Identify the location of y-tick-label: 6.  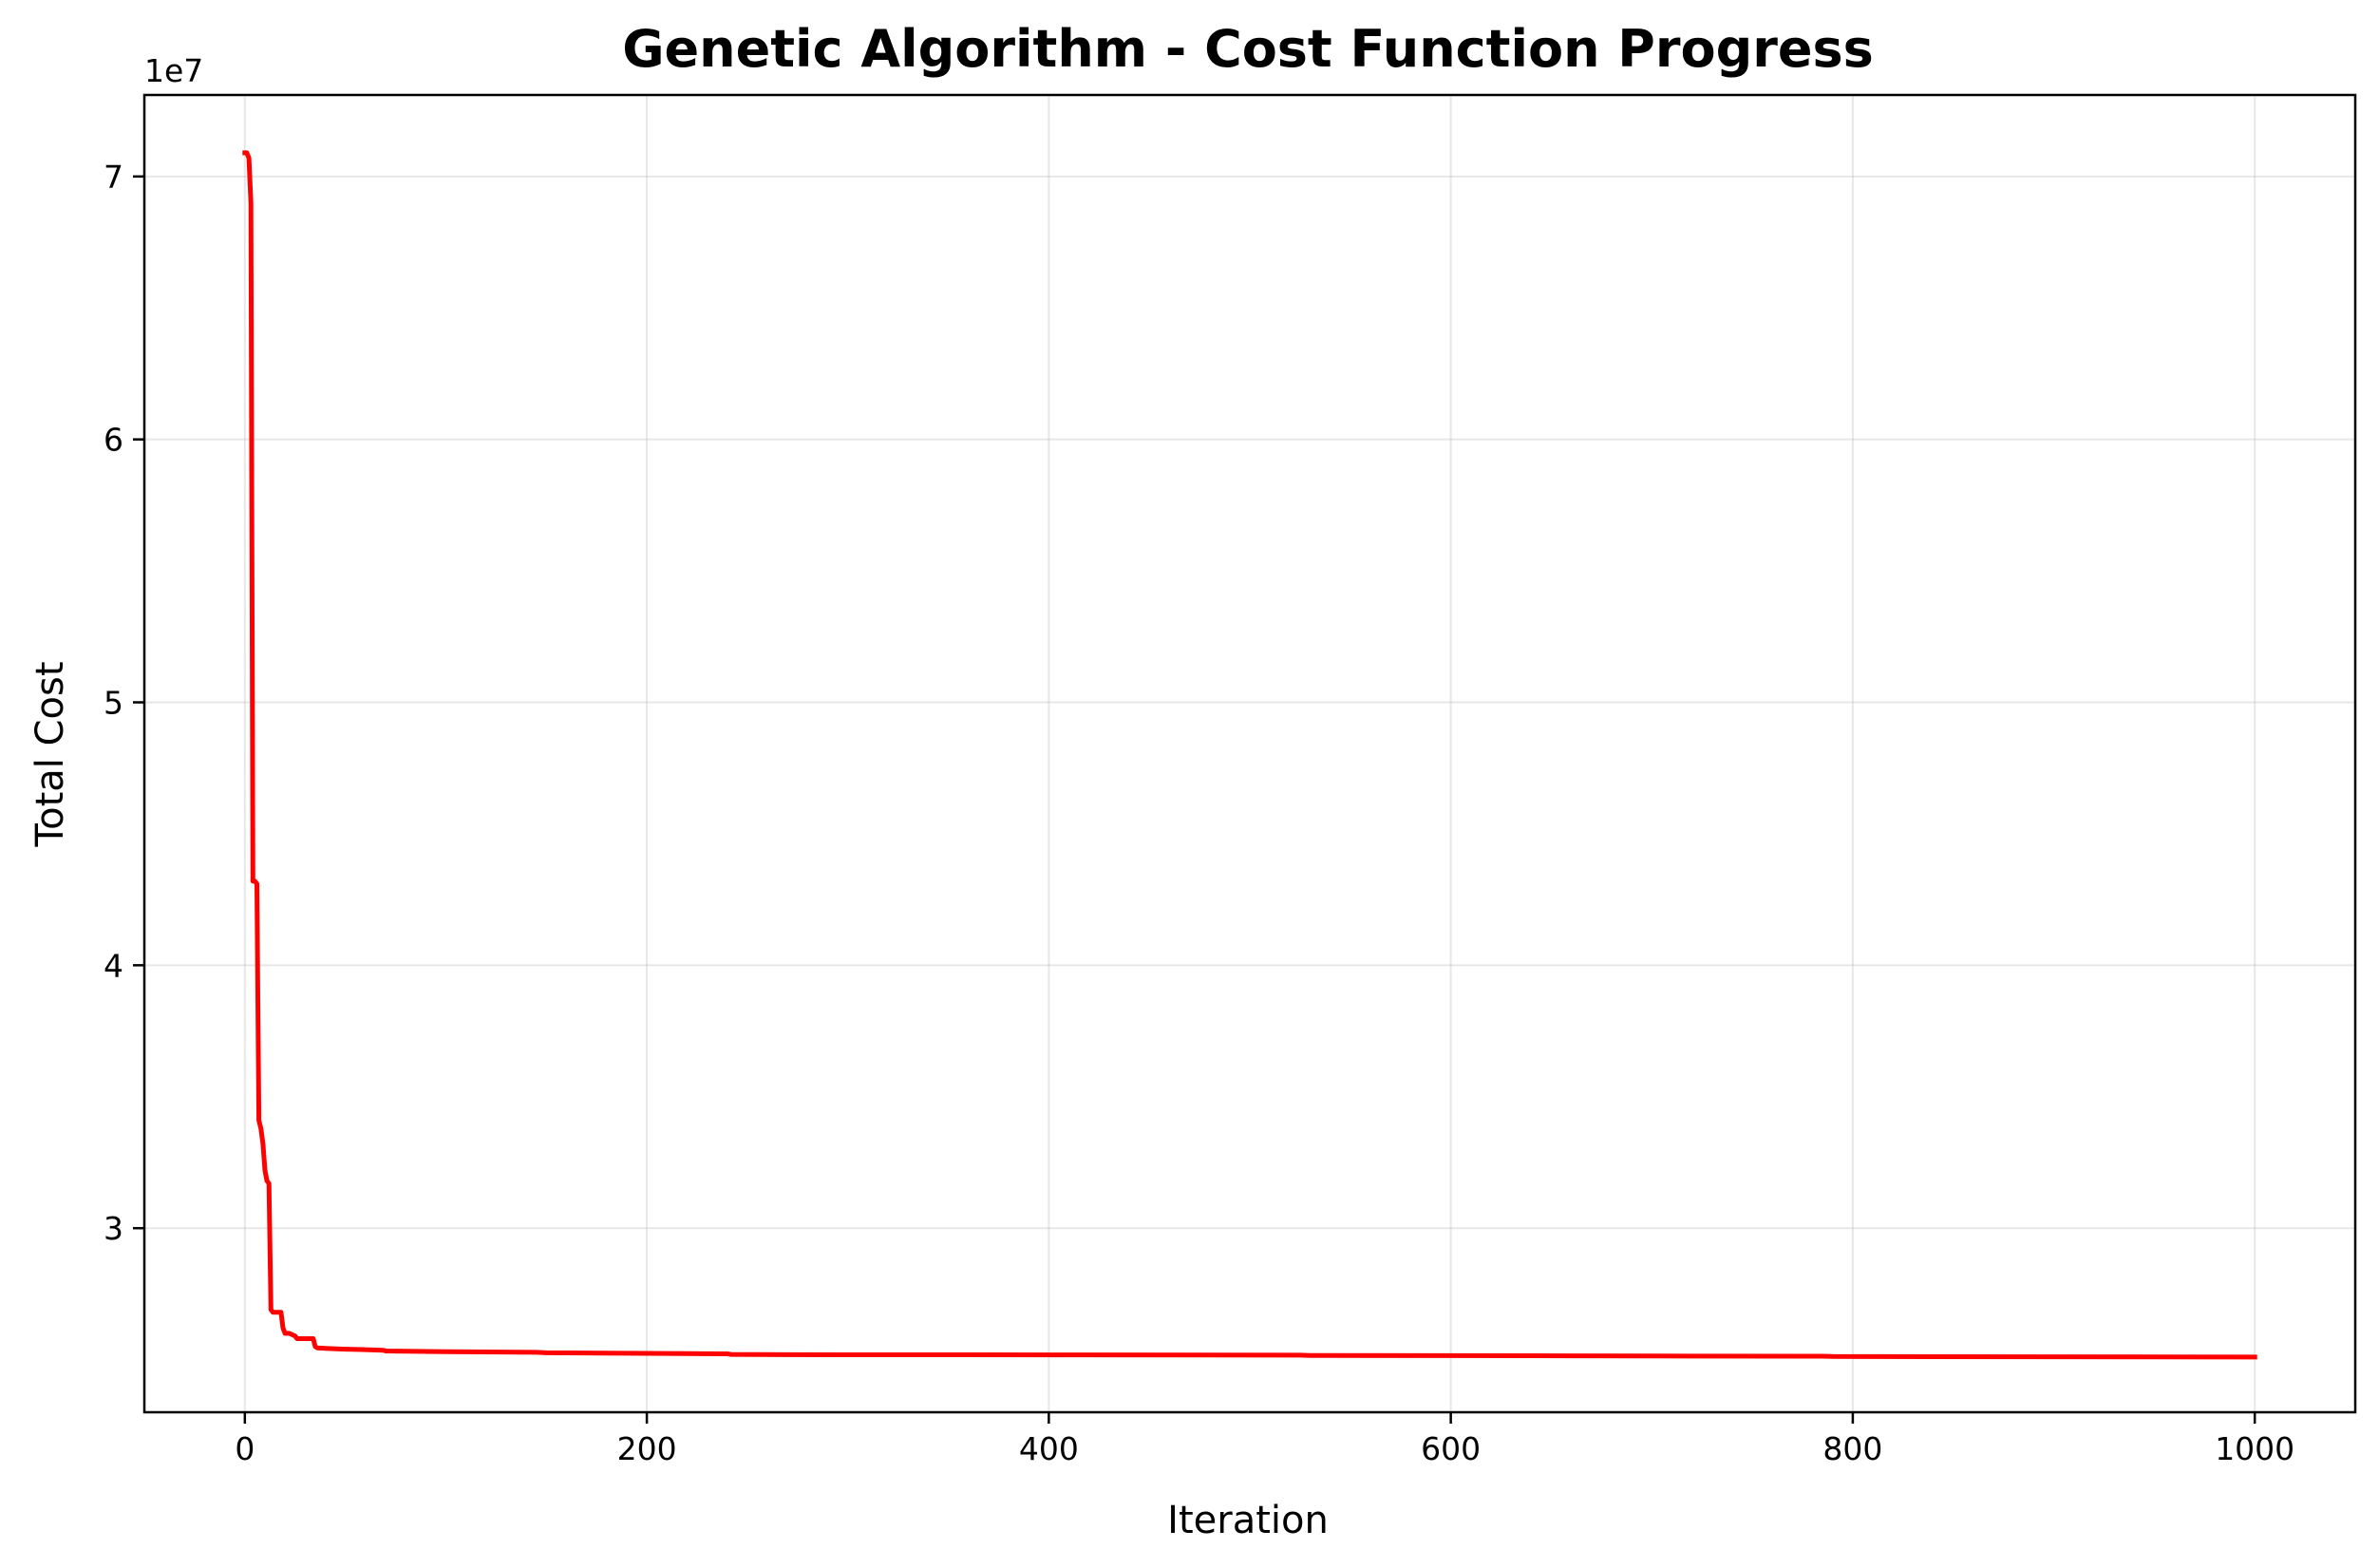
(113, 440).